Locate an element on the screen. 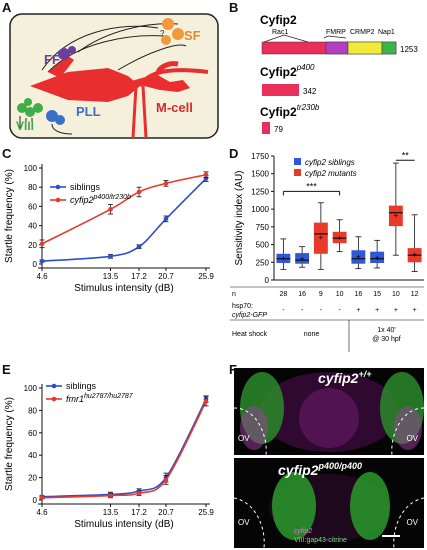 Image resolution: width=427 pixels, height=550 pixels. x-tick-label: 25.9 is located at coordinates (206, 276).